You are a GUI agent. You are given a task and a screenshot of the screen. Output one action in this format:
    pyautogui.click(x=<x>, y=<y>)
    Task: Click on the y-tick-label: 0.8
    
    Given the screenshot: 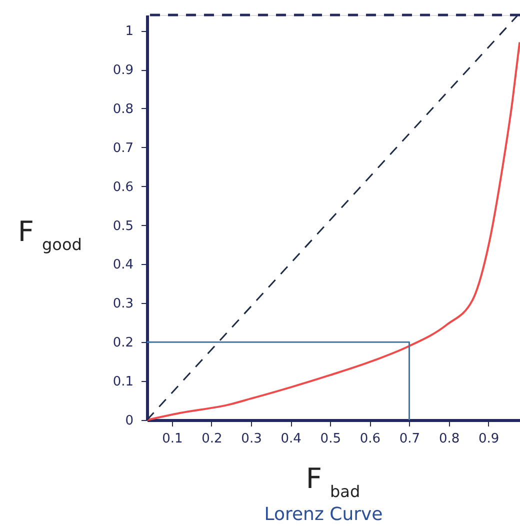 What is the action you would take?
    pyautogui.click(x=123, y=109)
    